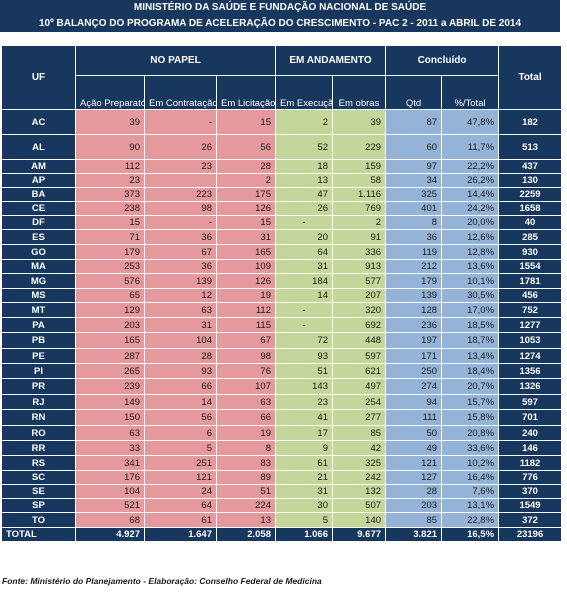 This screenshot has height=592, width=567. Describe the element at coordinates (359, 92) in the screenshot. I see `subheader-em-obras: Em obras` at that location.